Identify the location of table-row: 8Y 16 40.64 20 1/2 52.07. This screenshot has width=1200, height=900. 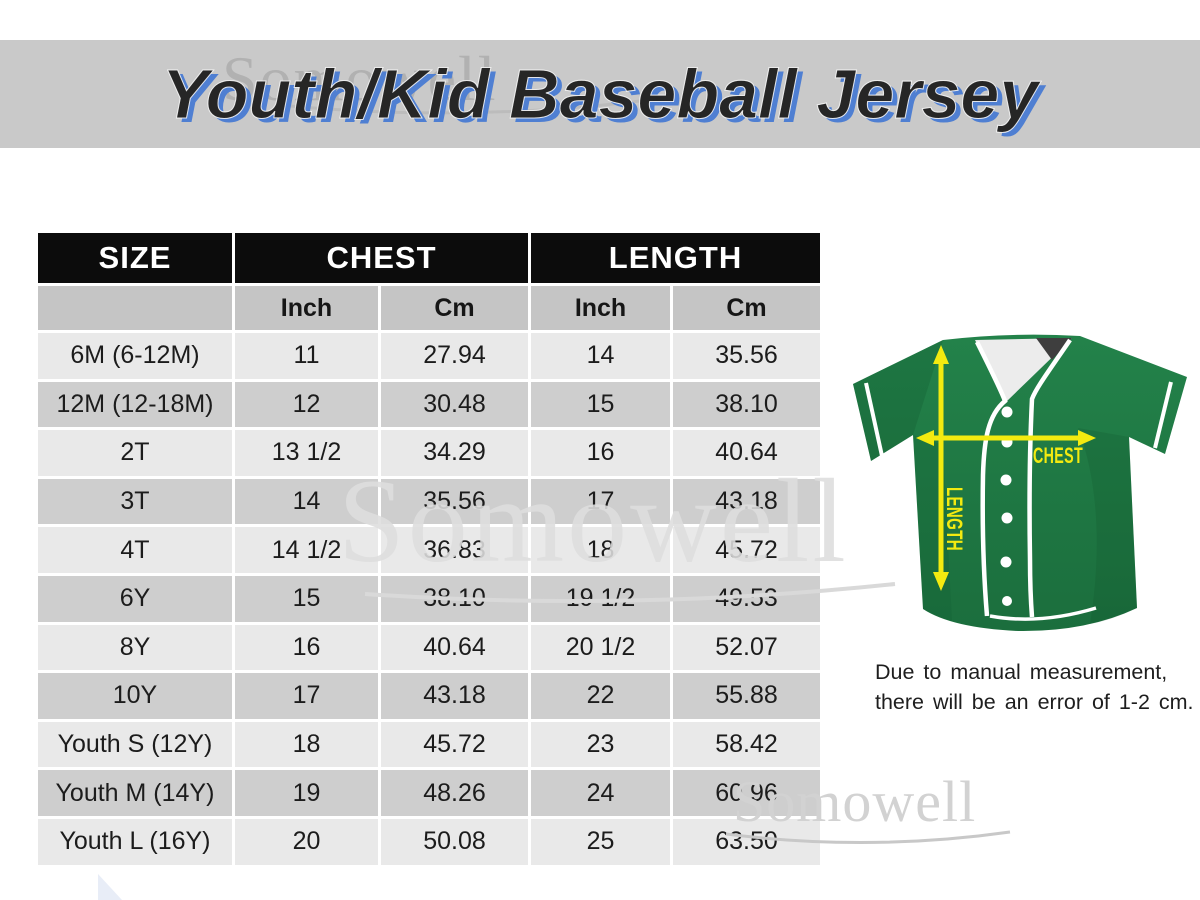
(429, 647).